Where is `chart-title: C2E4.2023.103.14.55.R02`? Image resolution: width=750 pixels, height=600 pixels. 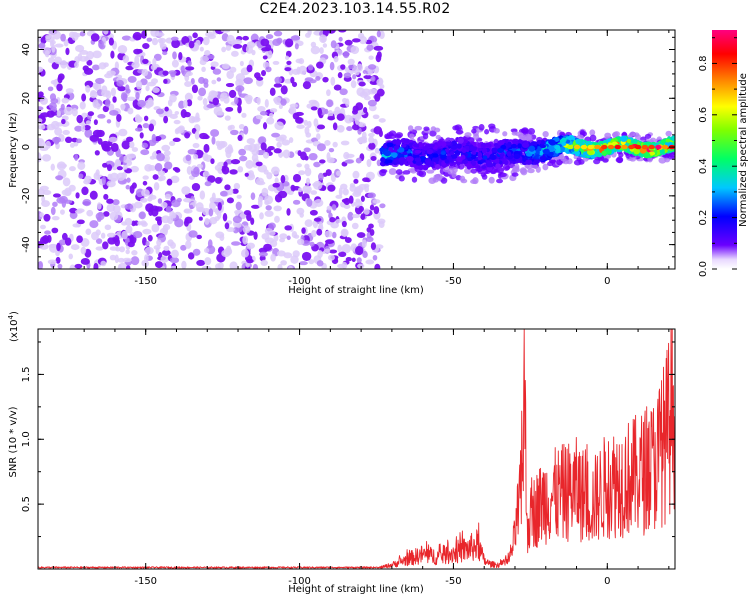
chart-title: C2E4.2023.103.14.55.R02 is located at coordinates (355, 9).